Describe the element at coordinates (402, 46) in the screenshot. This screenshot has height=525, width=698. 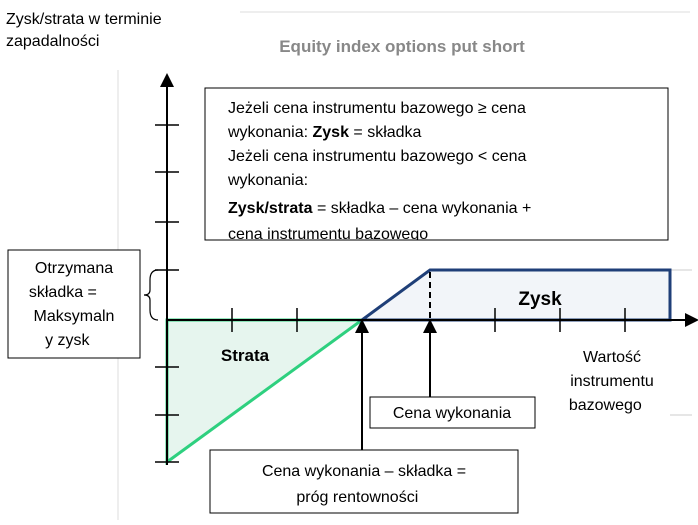
I see `title: Equity index options put short` at that location.